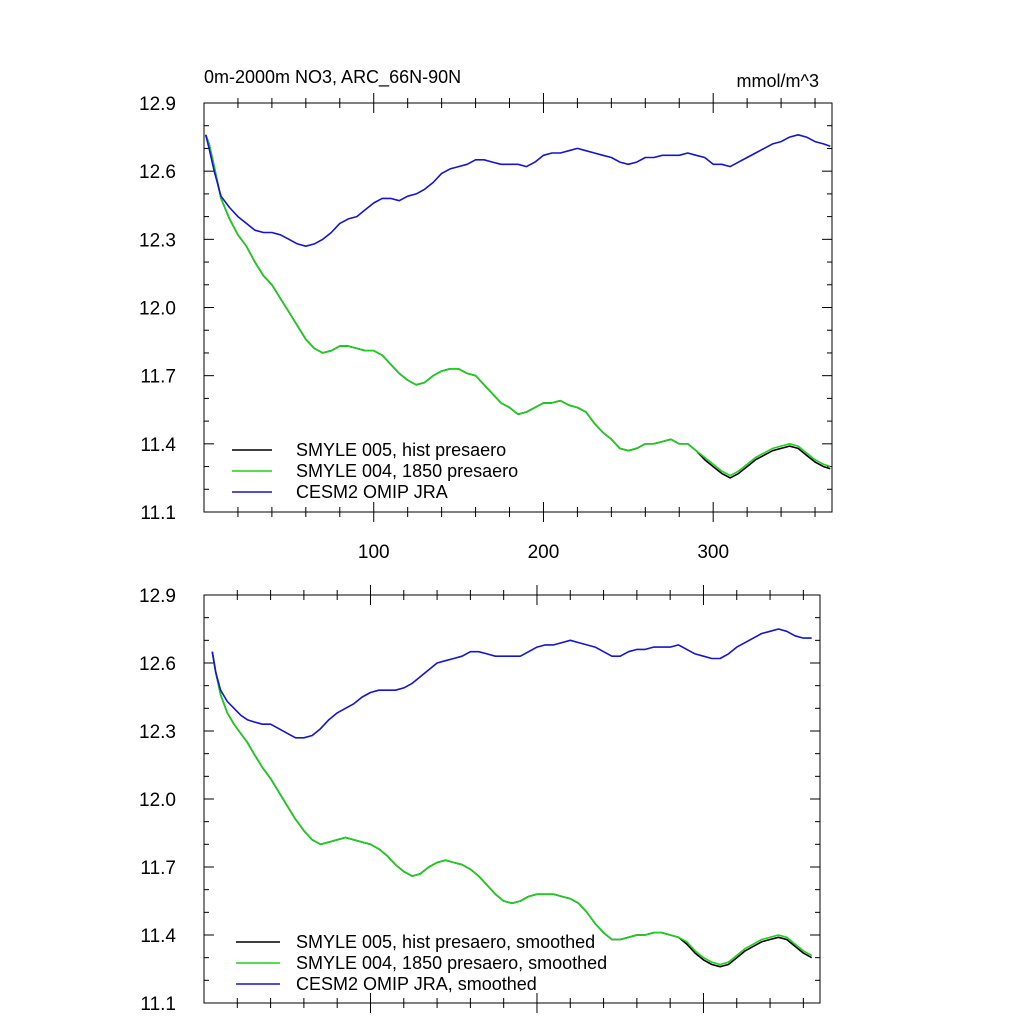  What do you see at coordinates (407, 471) in the screenshot?
I see `legend-label: SMYLE 004, 1850 presaero` at bounding box center [407, 471].